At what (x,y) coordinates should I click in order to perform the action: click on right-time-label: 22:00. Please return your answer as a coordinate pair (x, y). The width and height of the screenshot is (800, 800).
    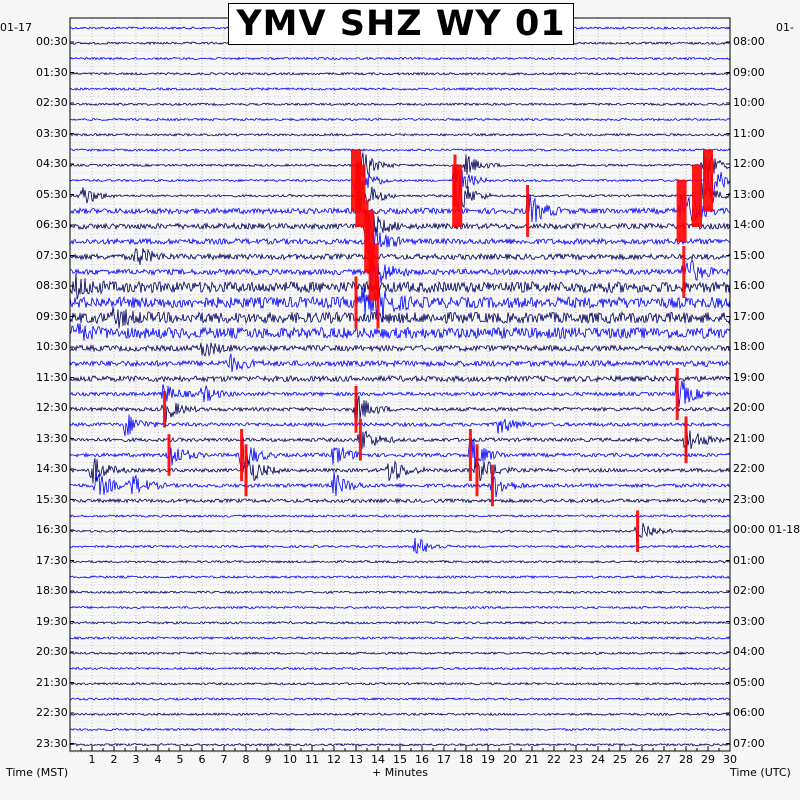
    Looking at the image, I should click on (749, 468).